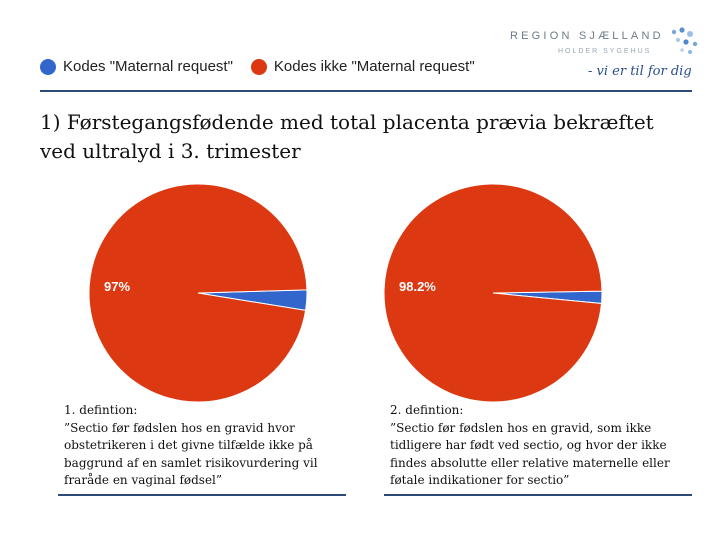 The image size is (720, 540). What do you see at coordinates (684, 40) in the screenshot?
I see `logo-dots-icon` at bounding box center [684, 40].